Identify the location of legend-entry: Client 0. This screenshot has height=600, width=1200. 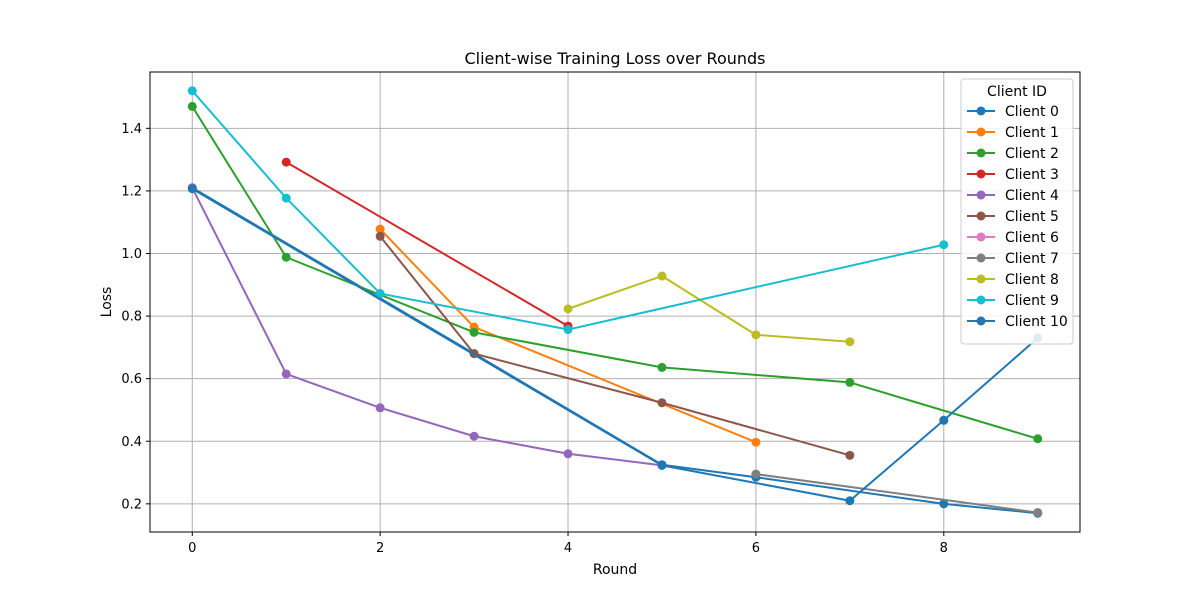
(1013, 112).